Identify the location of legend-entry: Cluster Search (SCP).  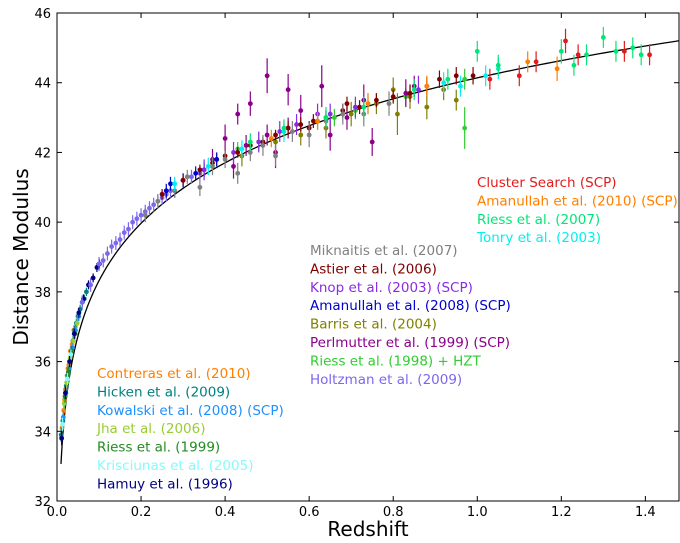
(547, 183).